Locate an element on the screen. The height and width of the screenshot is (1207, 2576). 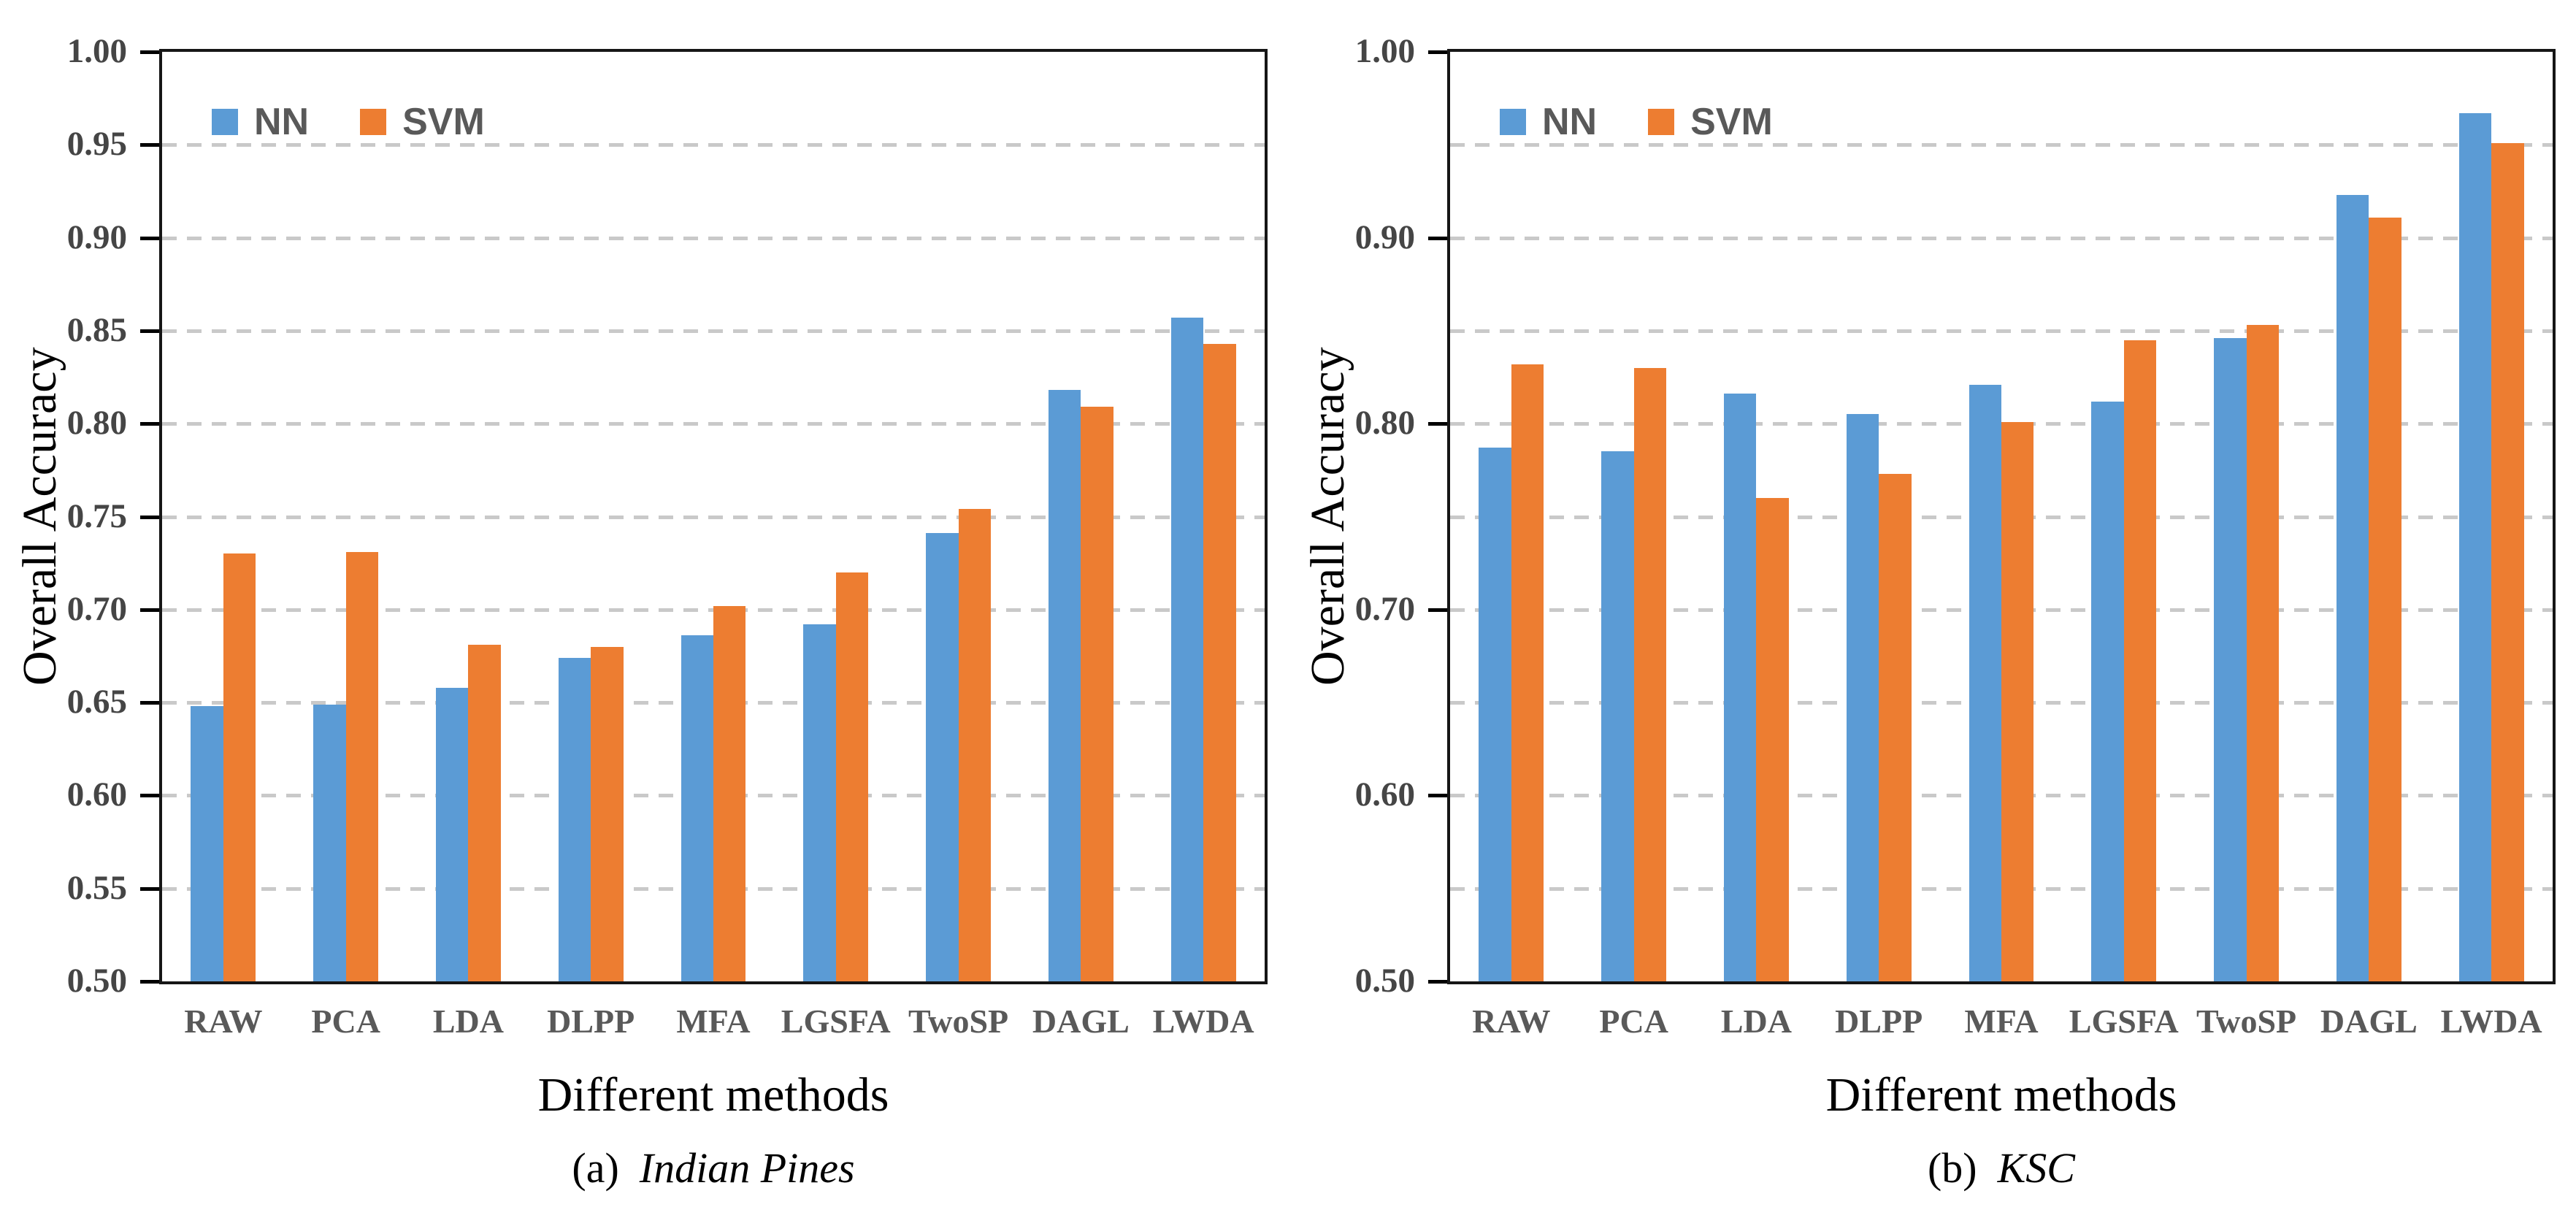
category-label-lwda: LWDA is located at coordinates (2491, 1021).